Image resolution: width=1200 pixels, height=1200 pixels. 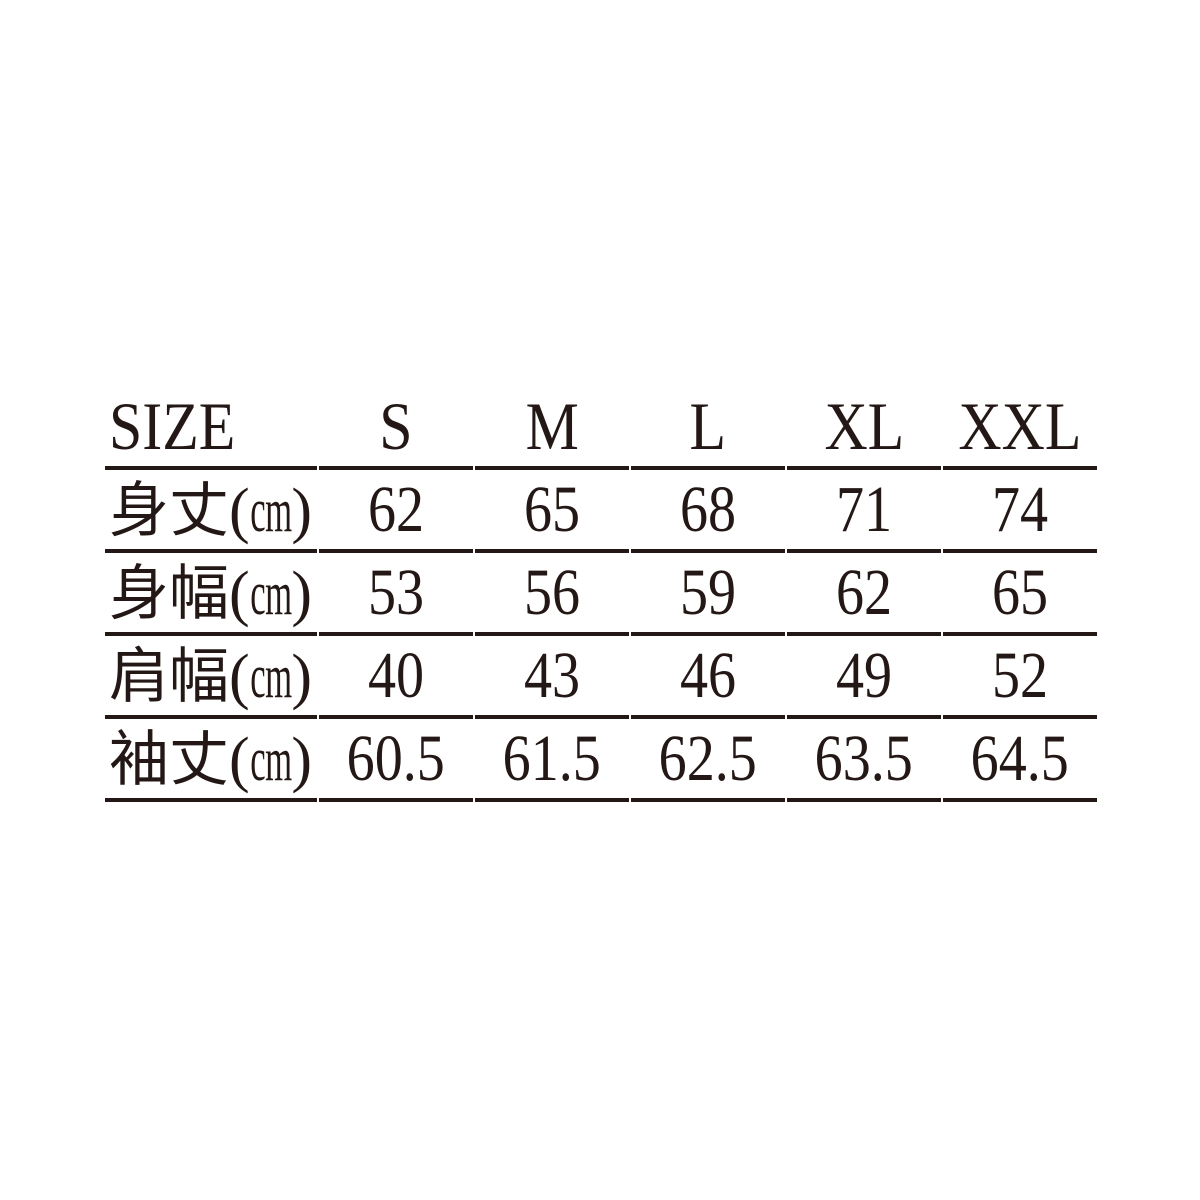 What do you see at coordinates (864, 509) in the screenshot?
I see `size-value: 71` at bounding box center [864, 509].